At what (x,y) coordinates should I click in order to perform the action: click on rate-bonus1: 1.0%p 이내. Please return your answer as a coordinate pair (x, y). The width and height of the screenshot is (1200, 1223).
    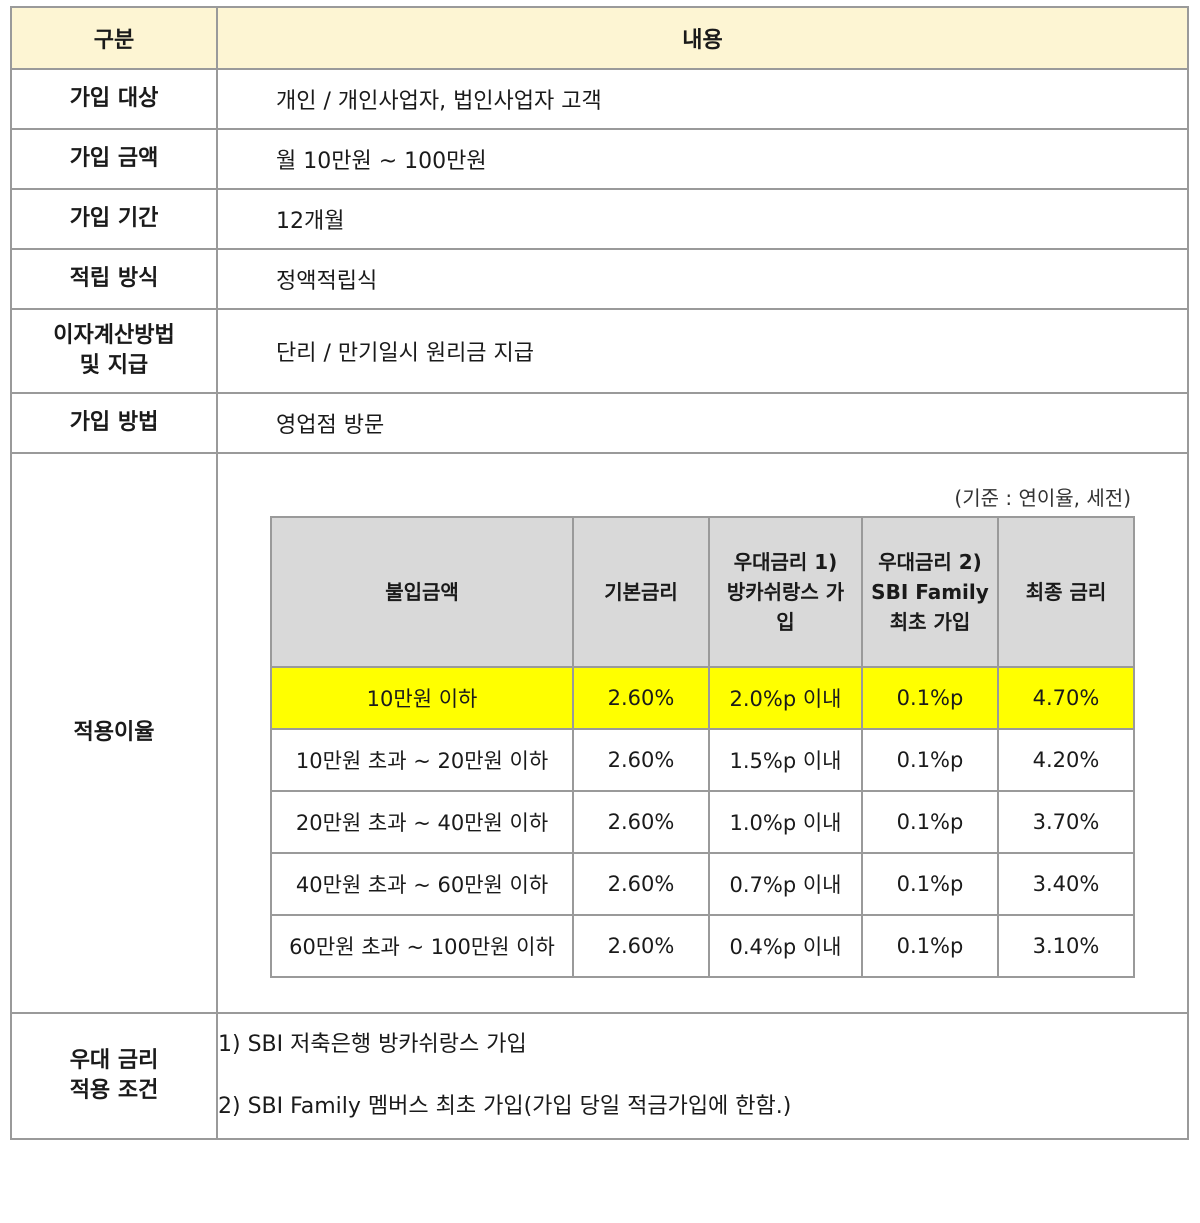
    Looking at the image, I should click on (785, 822).